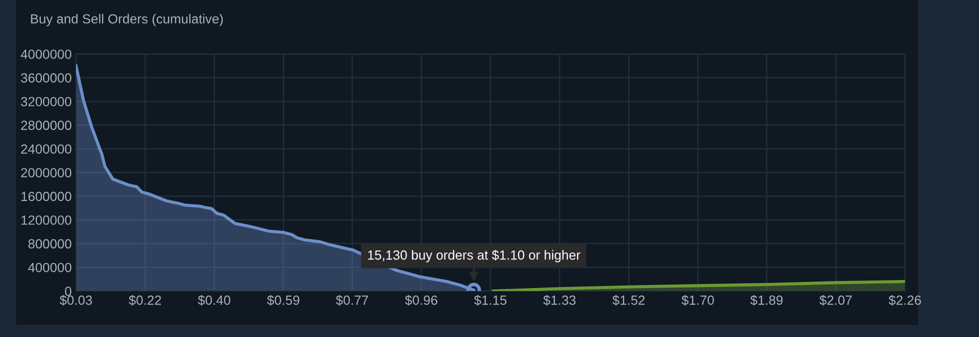  What do you see at coordinates (46, 173) in the screenshot?
I see `y-tick-label: 2000000` at bounding box center [46, 173].